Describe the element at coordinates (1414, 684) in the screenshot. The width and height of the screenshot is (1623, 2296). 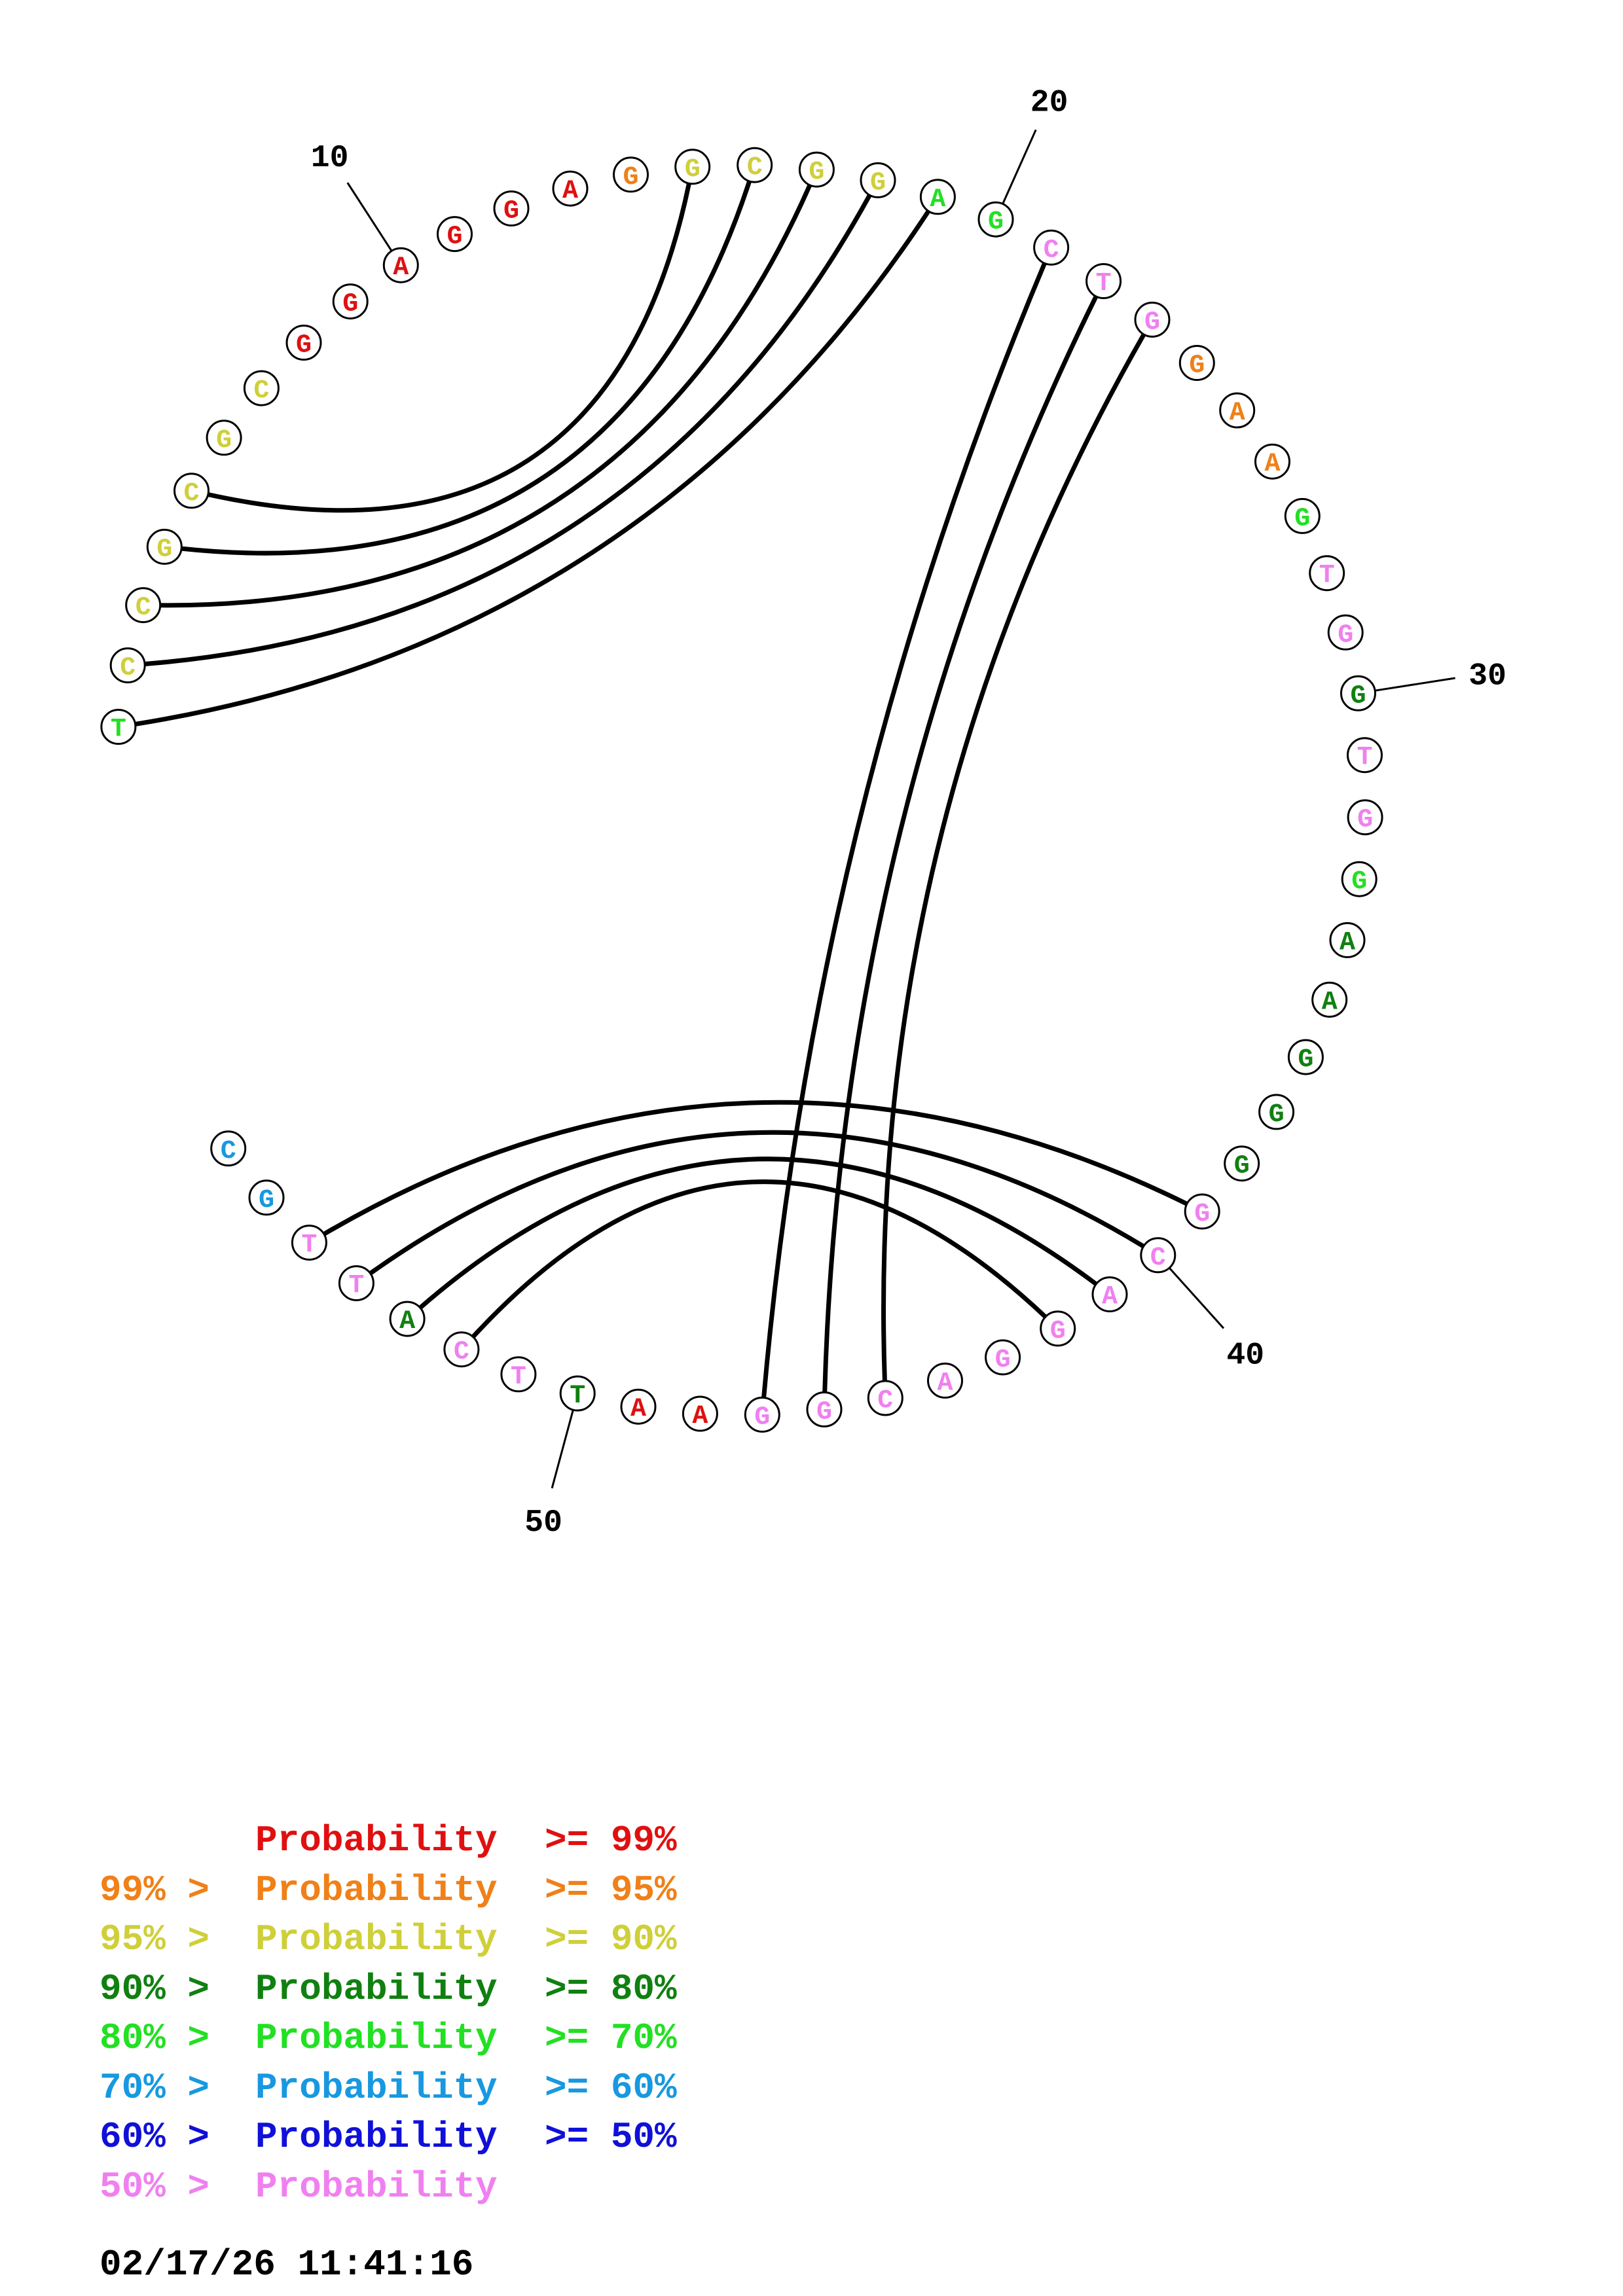
I see `position-tick-line` at that location.